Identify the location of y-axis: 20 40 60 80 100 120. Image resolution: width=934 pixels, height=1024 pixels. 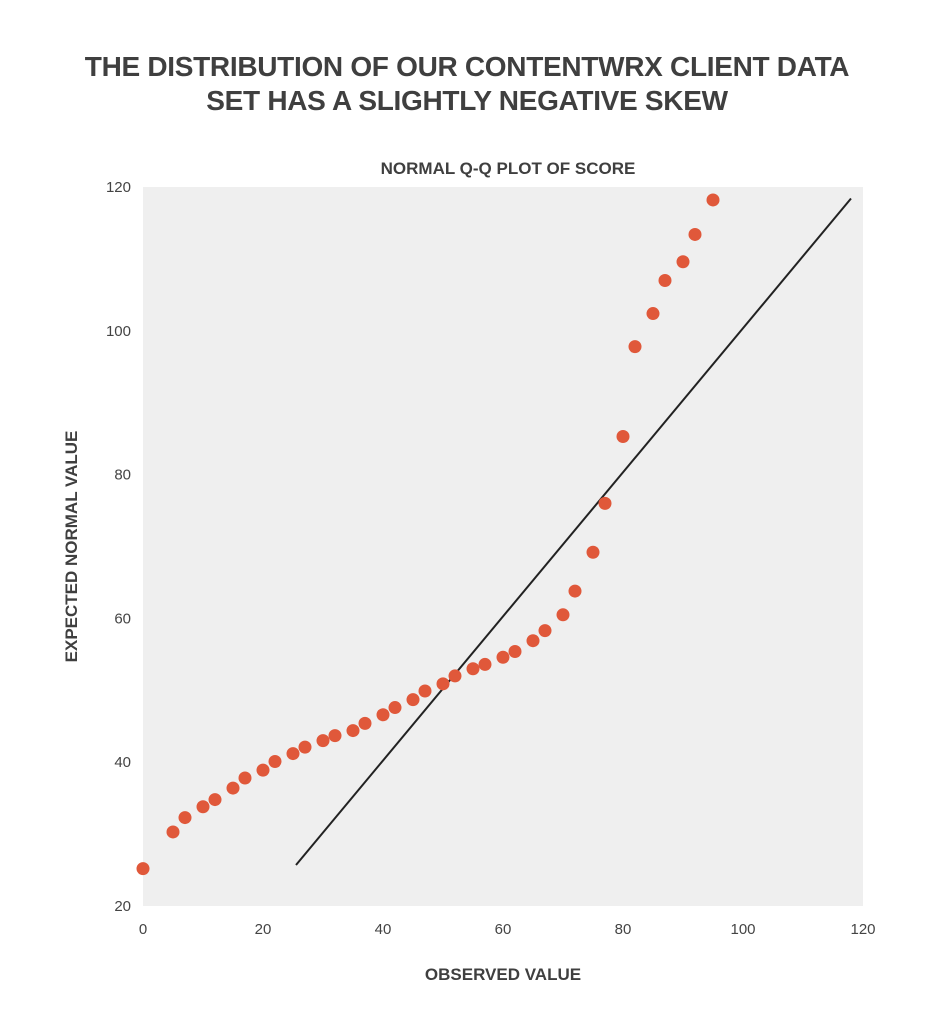
(118, 547).